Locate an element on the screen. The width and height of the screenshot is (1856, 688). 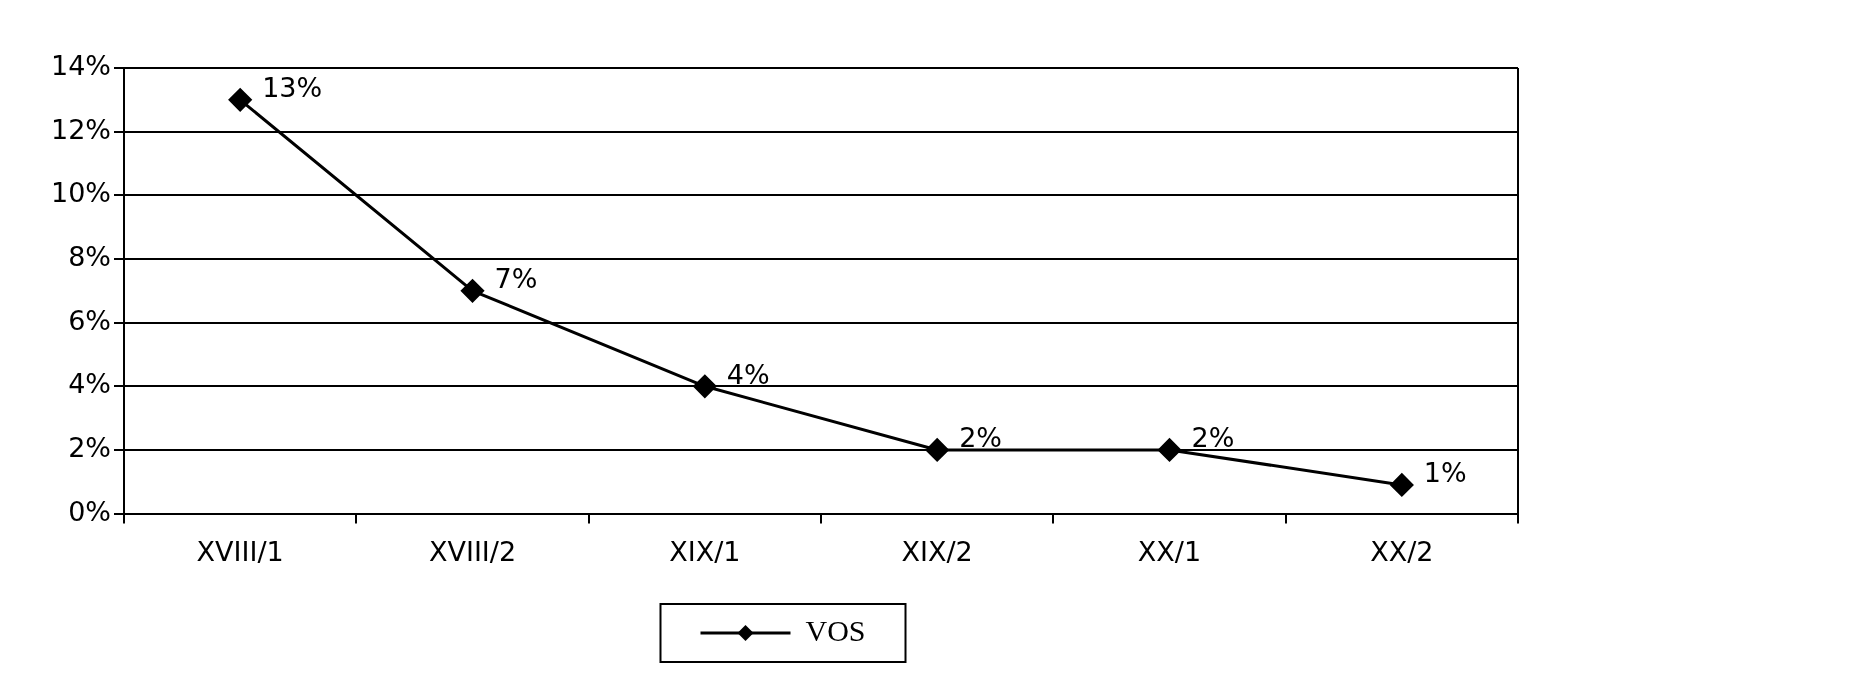
y-tick-label: 14% is located at coordinates (81, 66).